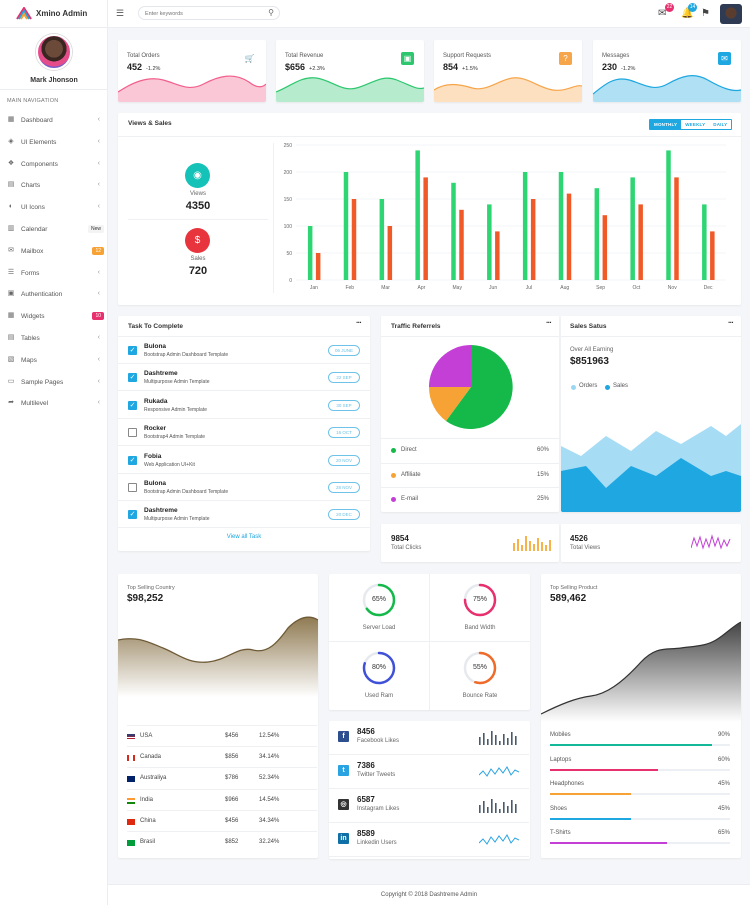 This screenshot has width=750, height=905. What do you see at coordinates (288, 200) in the screenshot?
I see `y-tick-label: 150` at bounding box center [288, 200].